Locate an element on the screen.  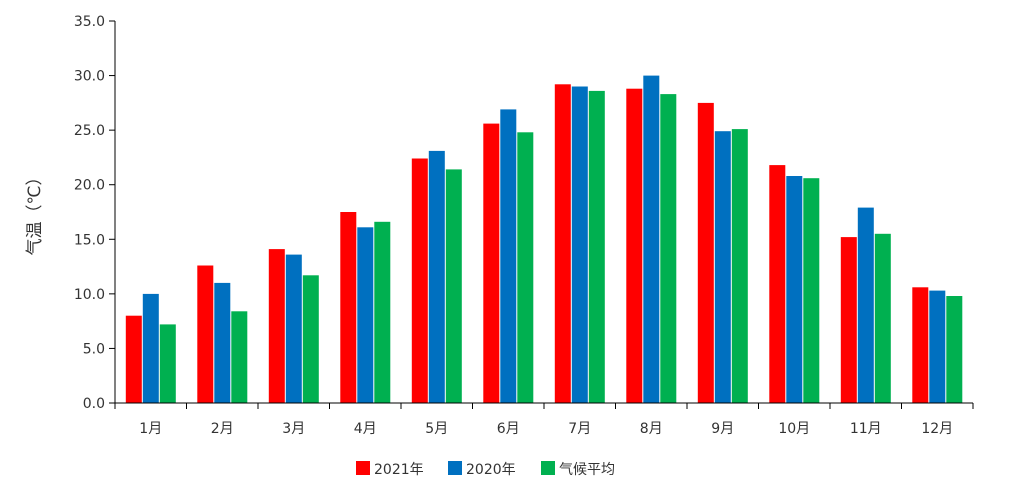
legend-label-3: 气候平均 is located at coordinates (587, 470).